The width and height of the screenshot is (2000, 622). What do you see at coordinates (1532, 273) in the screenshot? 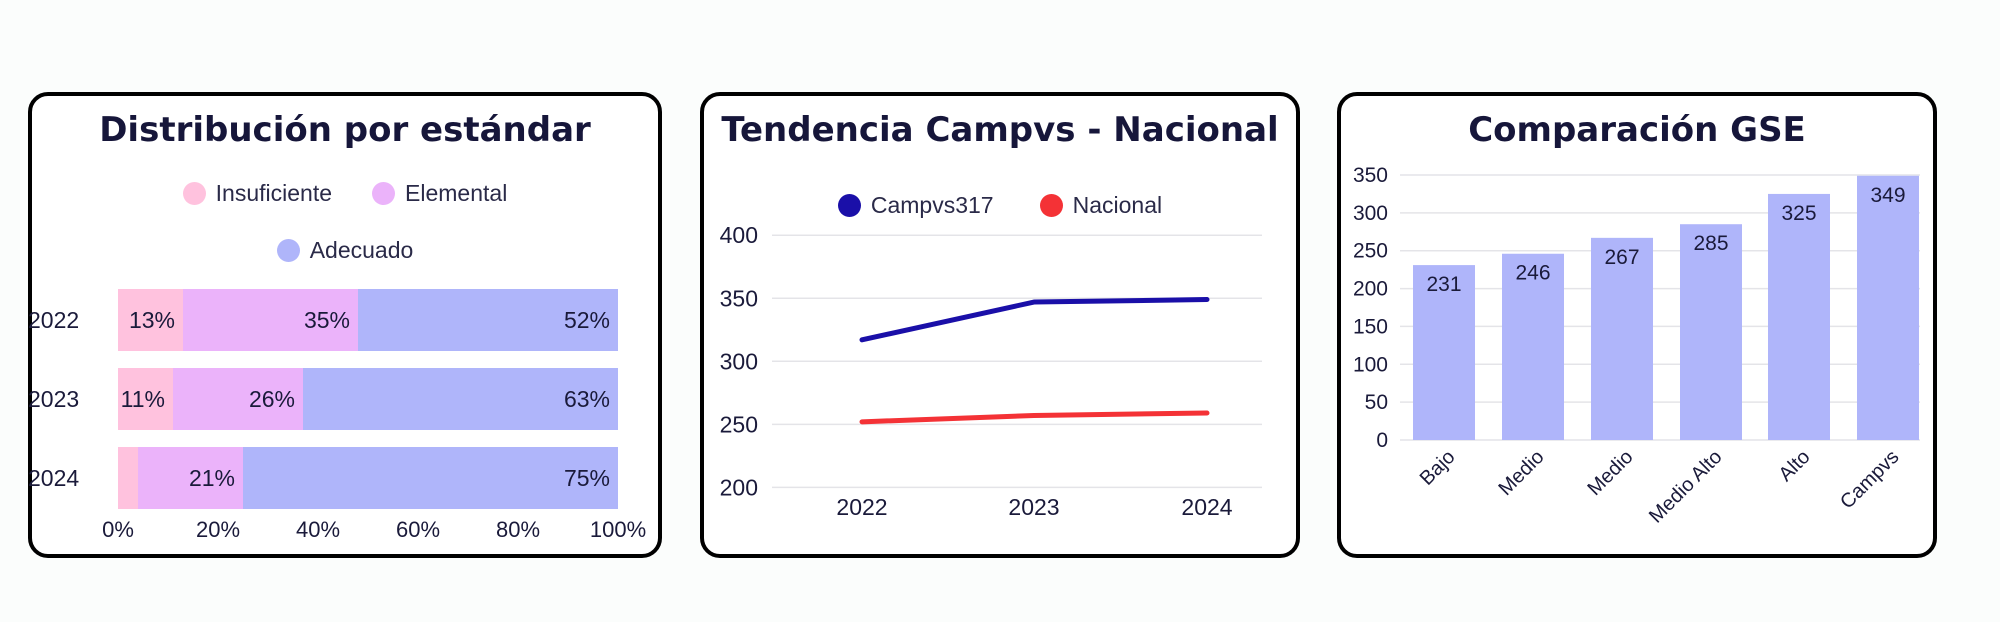
I see `data-label: 246` at bounding box center [1532, 273].